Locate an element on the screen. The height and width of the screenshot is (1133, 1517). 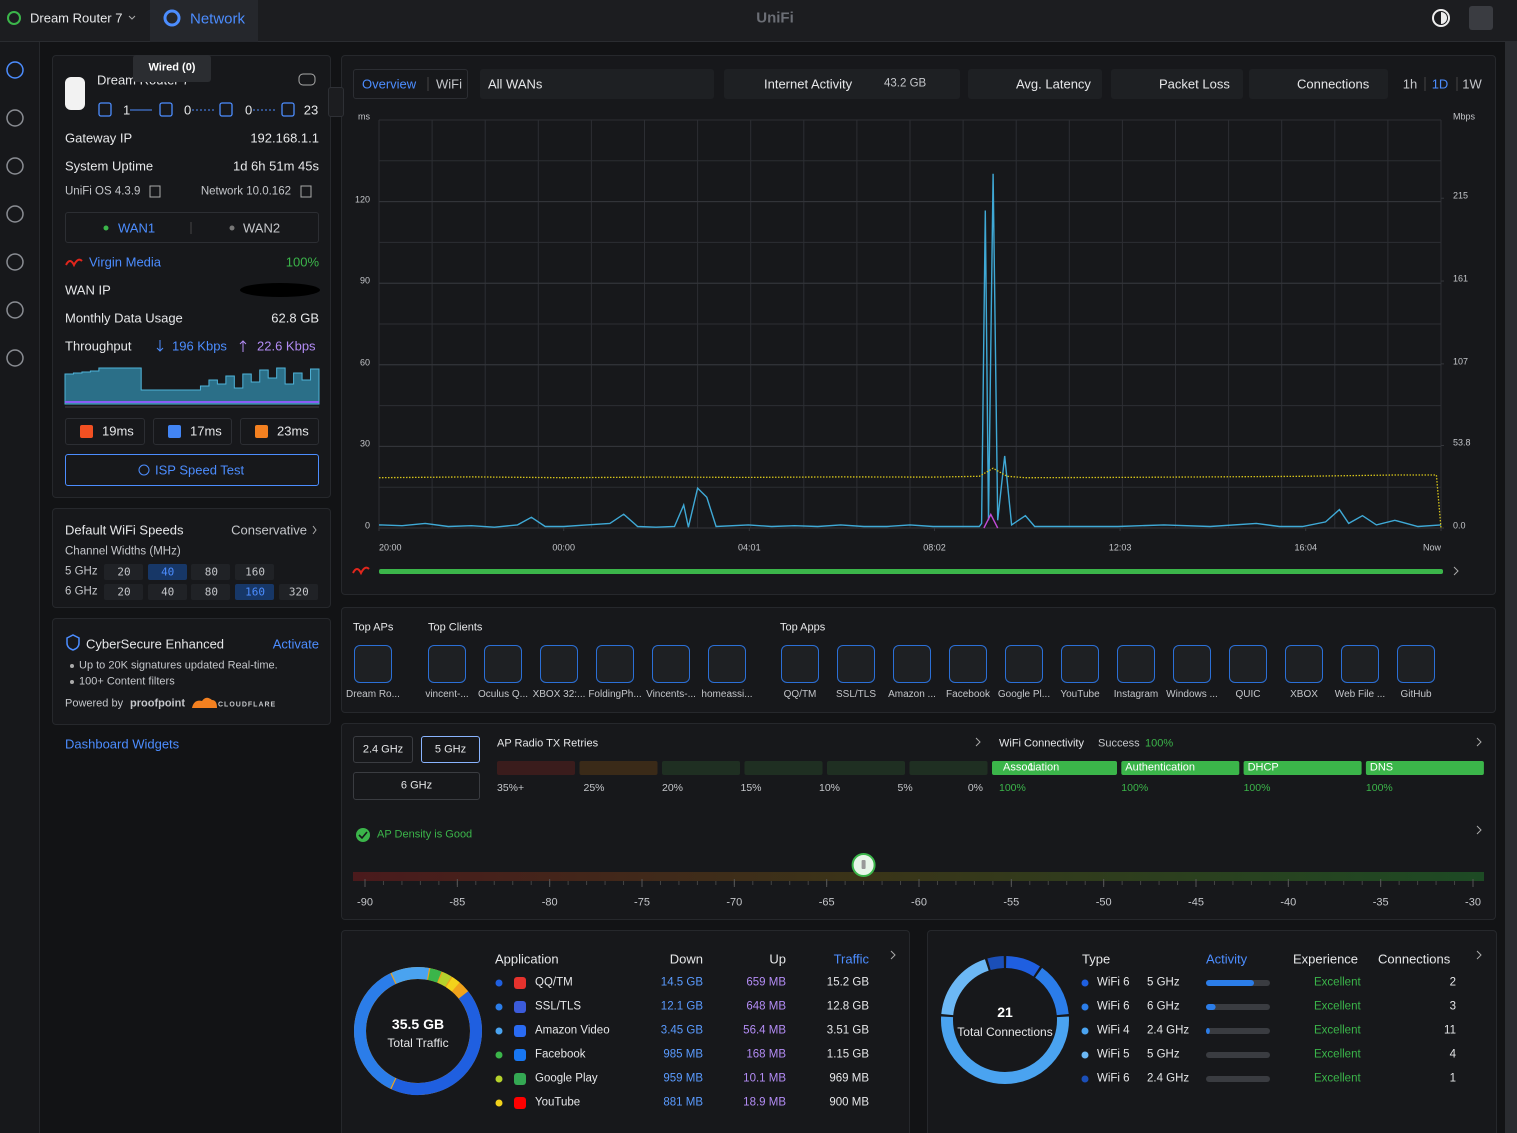
nav-icon is located at coordinates (15, 166).